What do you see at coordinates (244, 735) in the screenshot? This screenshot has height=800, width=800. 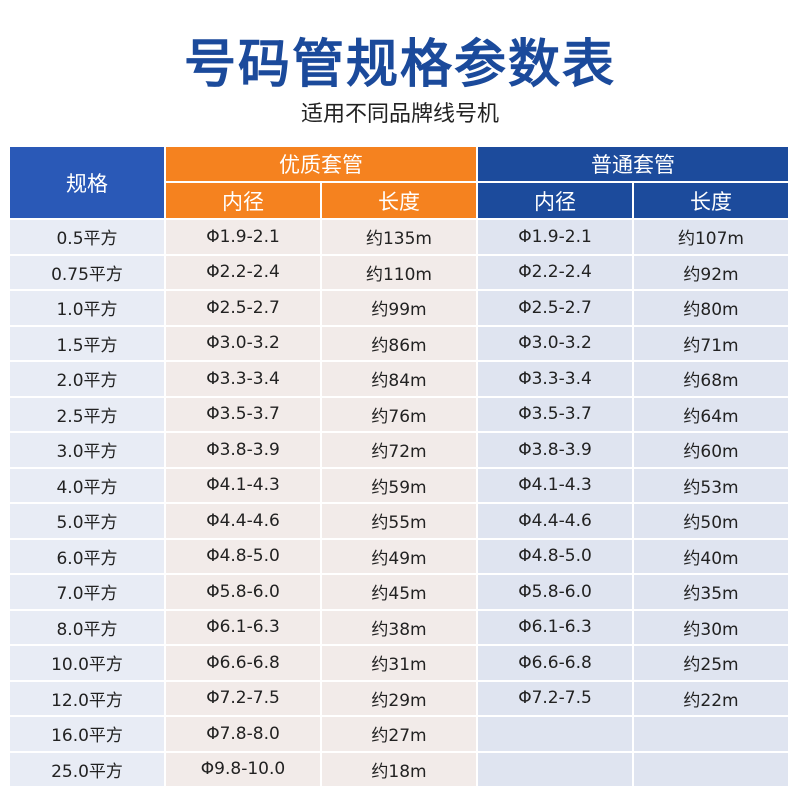 I see `table-cell: Φ7.8-8.0` at bounding box center [244, 735].